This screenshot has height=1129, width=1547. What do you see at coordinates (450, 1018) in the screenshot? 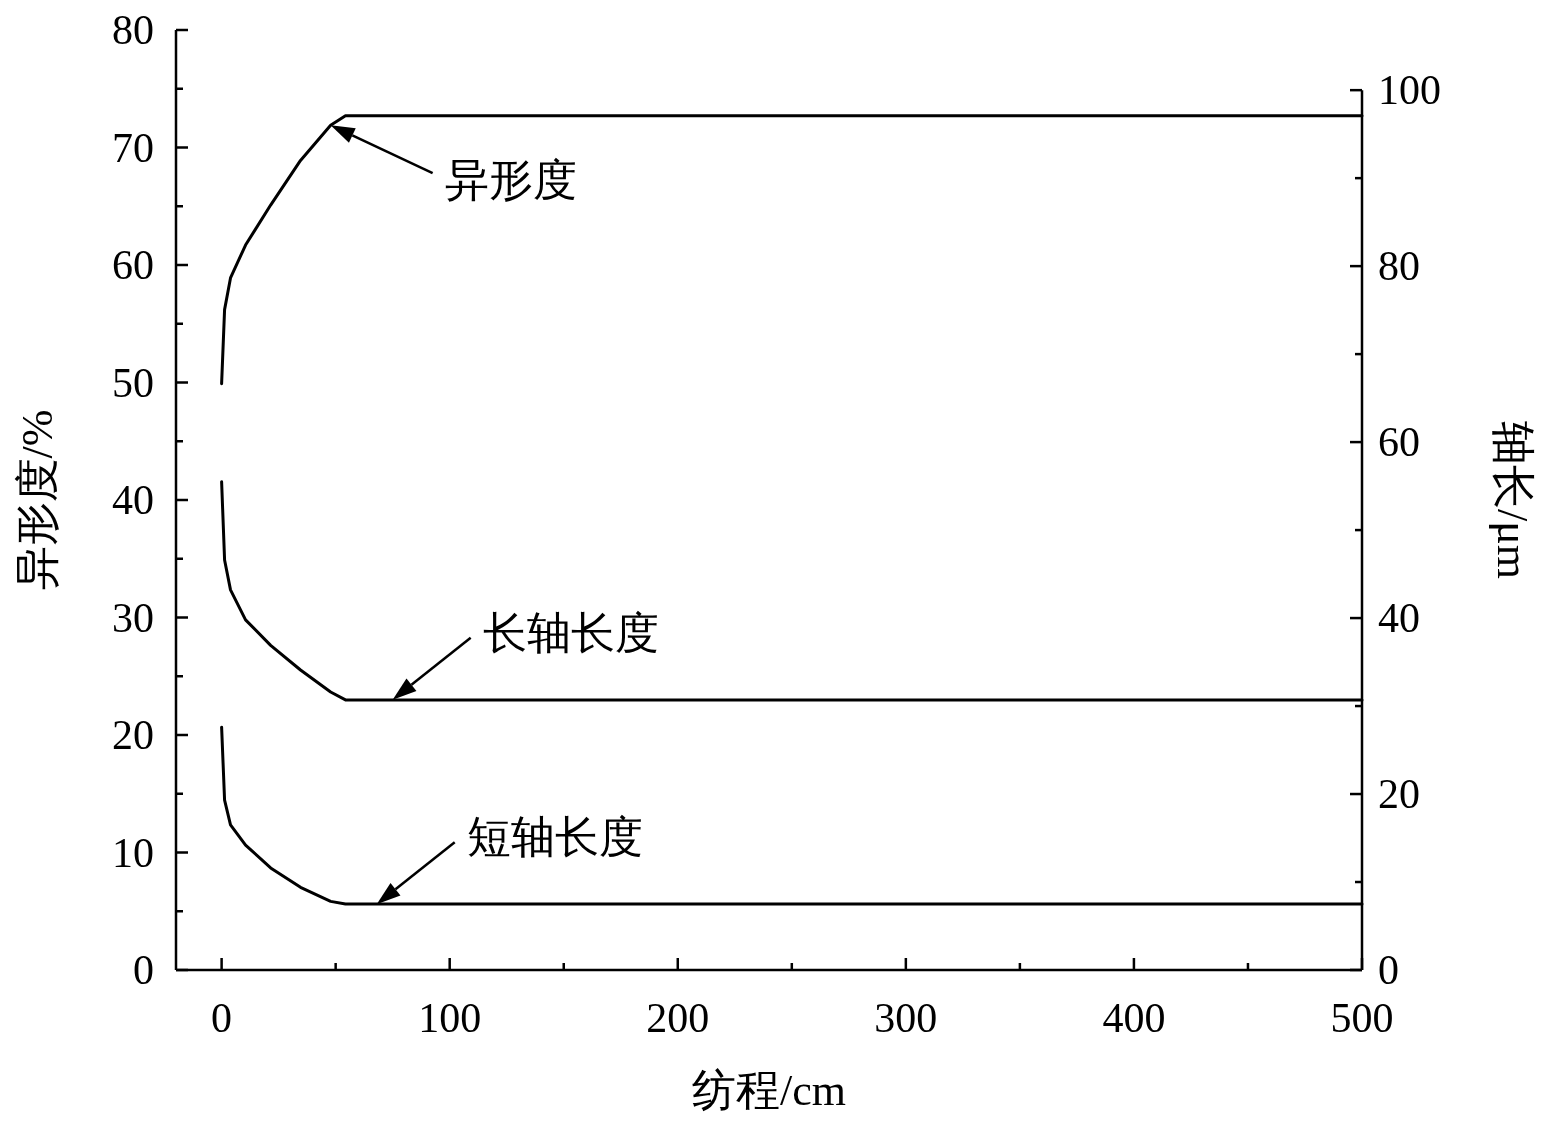
I see `x-tick-label: 100` at bounding box center [450, 1018].